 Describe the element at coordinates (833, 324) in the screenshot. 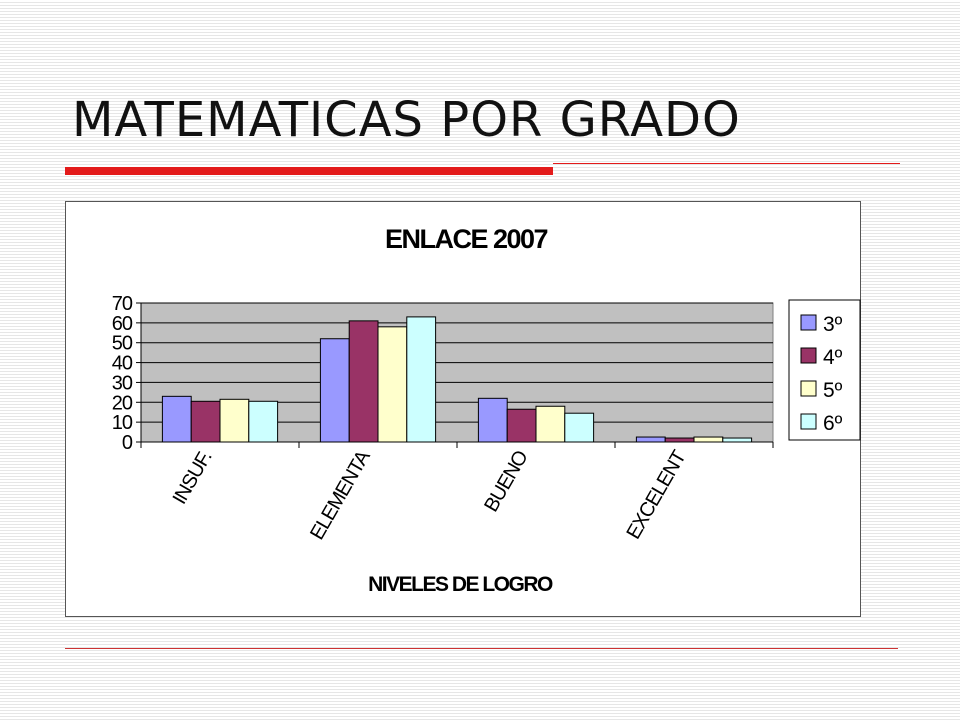

I see `legend-label: 3º` at that location.